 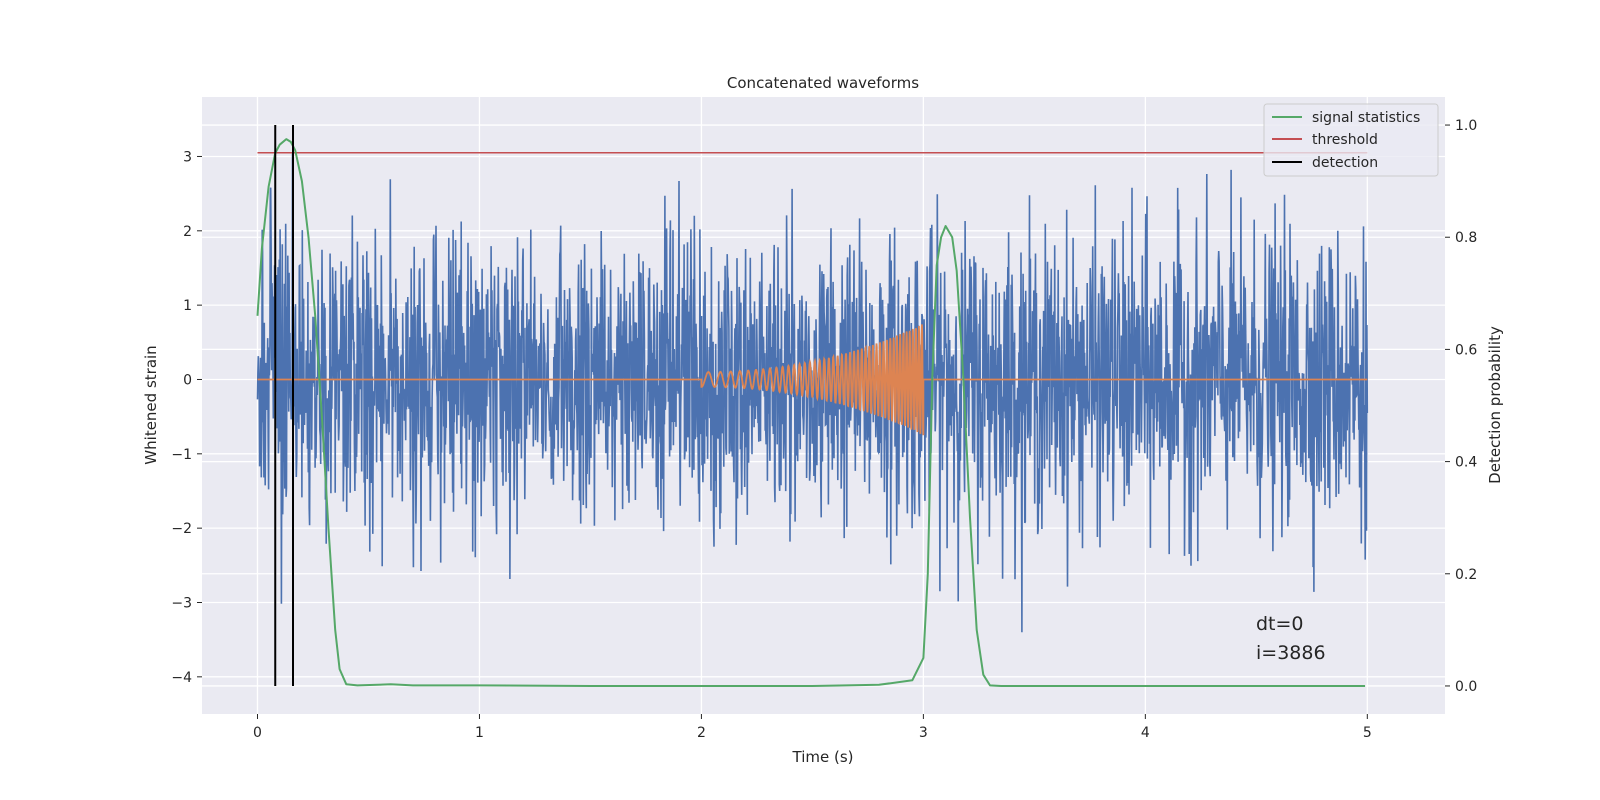 What do you see at coordinates (1345, 163) in the screenshot?
I see `legend-label-detection: detection` at bounding box center [1345, 163].